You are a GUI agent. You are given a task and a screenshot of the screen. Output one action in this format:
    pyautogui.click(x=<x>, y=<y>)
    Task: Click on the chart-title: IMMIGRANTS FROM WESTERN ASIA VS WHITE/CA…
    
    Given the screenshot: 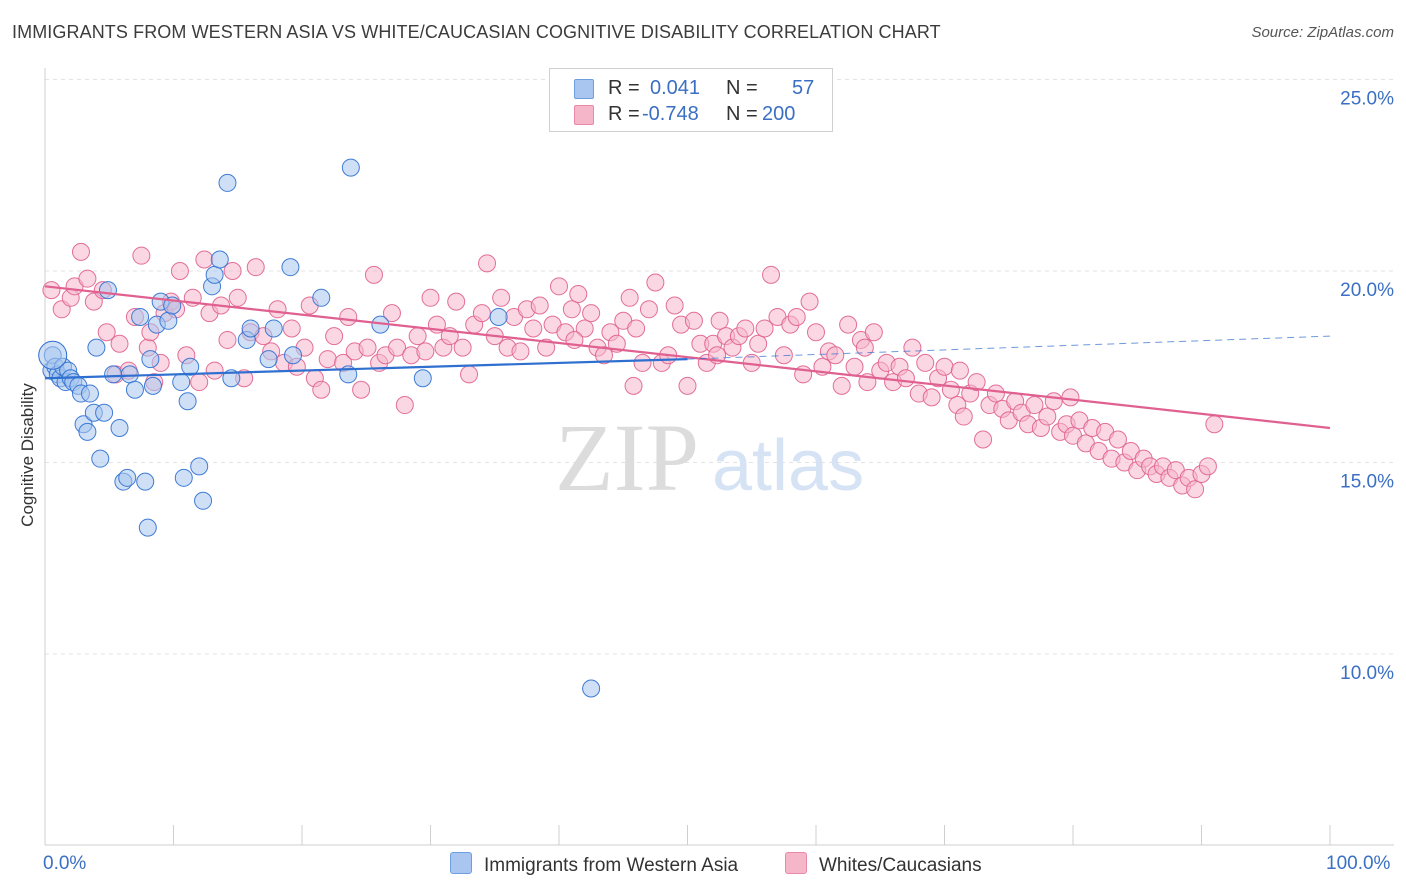 What is the action you would take?
    pyautogui.click(x=476, y=32)
    